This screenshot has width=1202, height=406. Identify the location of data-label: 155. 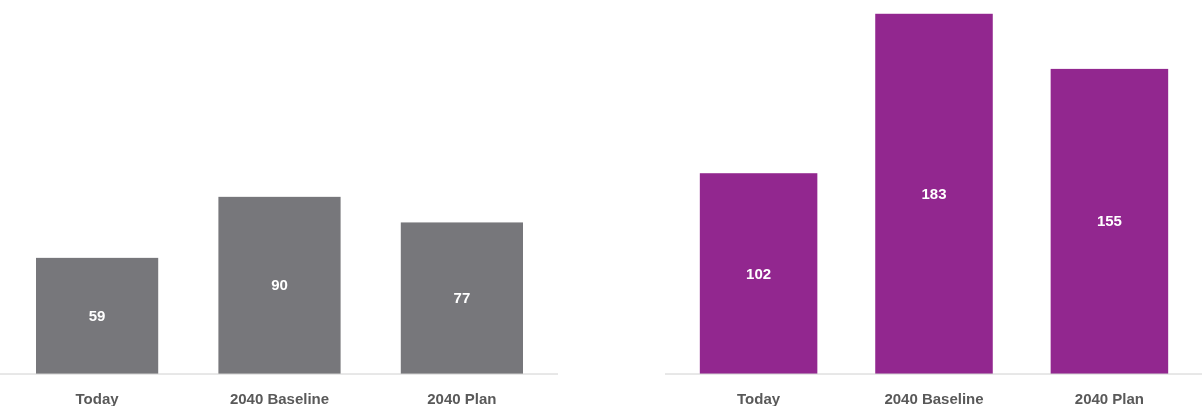
(1109, 221).